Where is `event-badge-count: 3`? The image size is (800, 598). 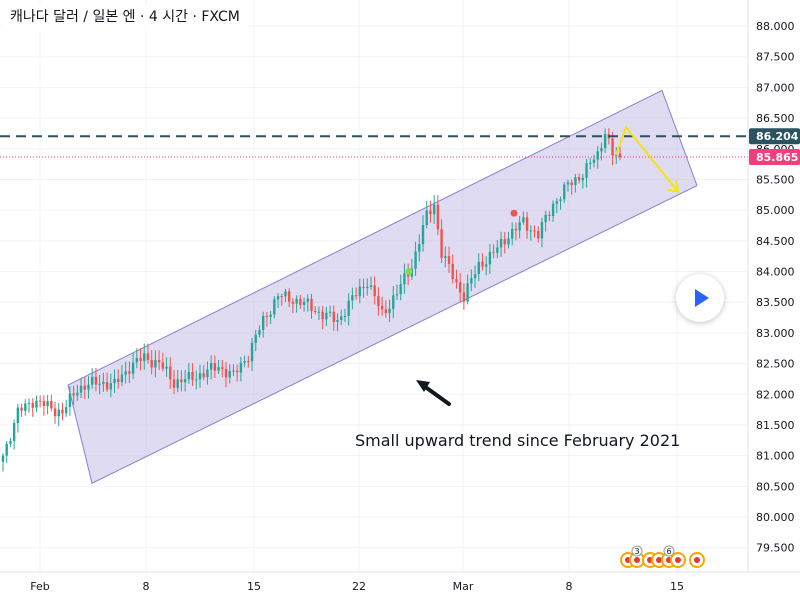 event-badge-count: 3 is located at coordinates (636, 551).